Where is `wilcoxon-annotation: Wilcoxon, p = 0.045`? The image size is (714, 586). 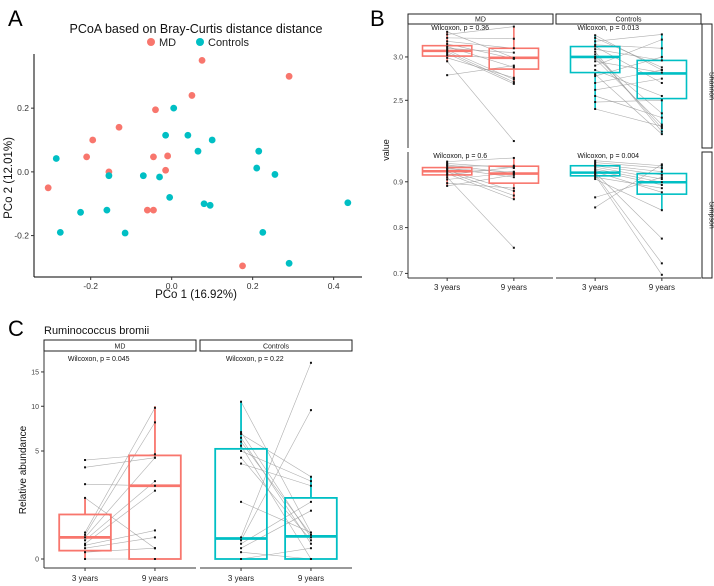 wilcoxon-annotation: Wilcoxon, p = 0.045 is located at coordinates (99, 359).